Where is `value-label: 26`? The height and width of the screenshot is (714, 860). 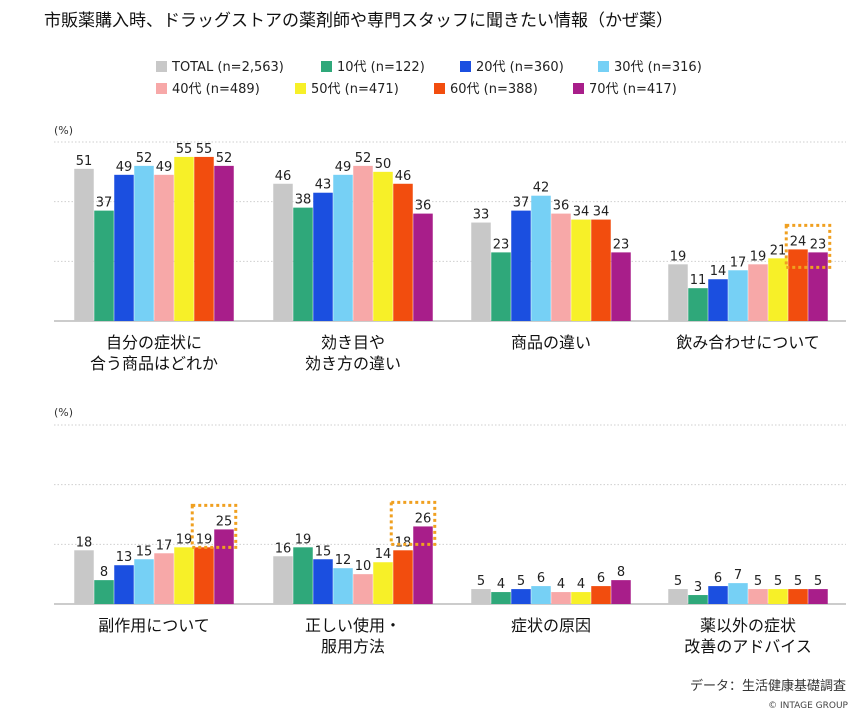 value-label: 26 is located at coordinates (423, 518).